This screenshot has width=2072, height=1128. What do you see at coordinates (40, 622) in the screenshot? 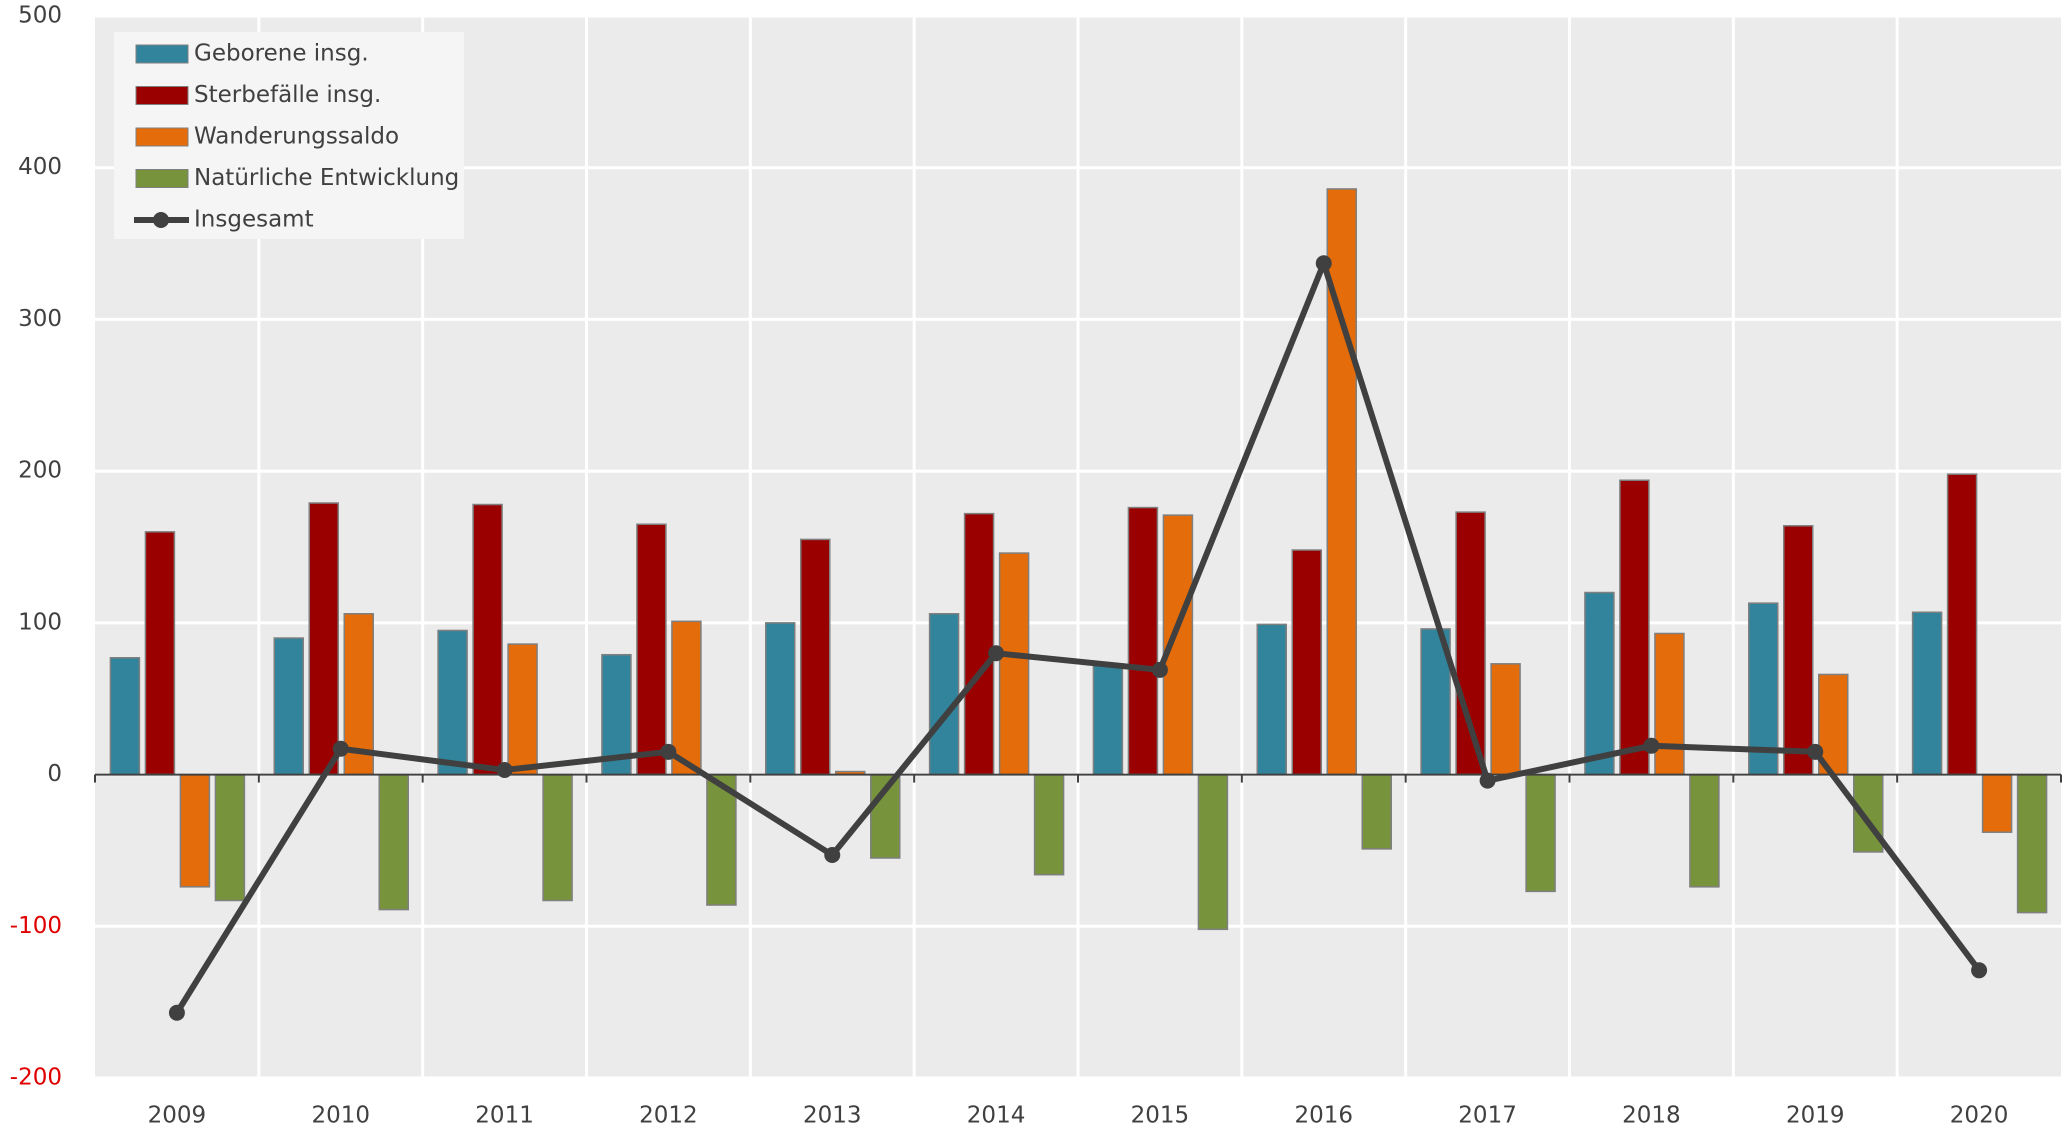
I see `y-tick-label: 100` at bounding box center [40, 622].